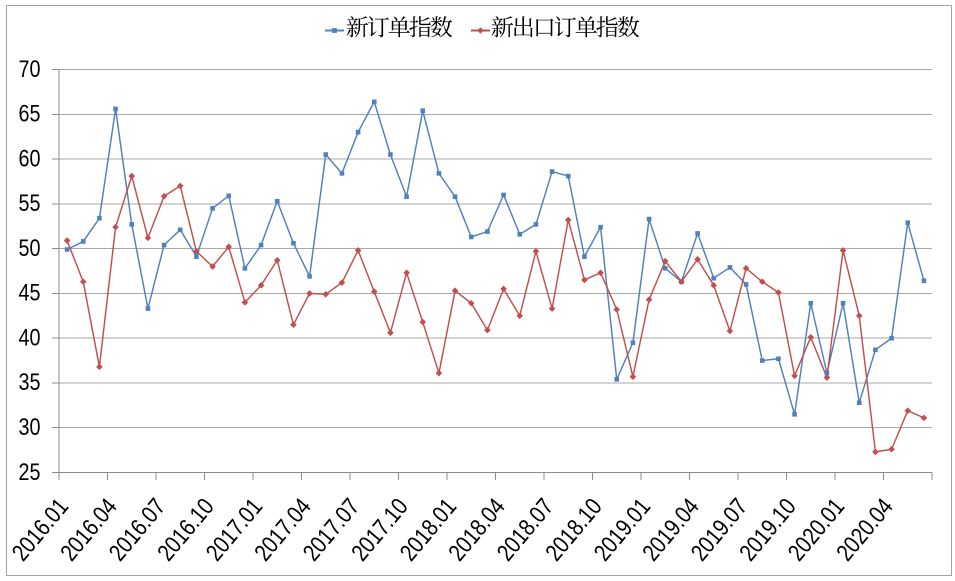  What do you see at coordinates (30, 293) in the screenshot?
I see `svg-text: 45` at bounding box center [30, 293].